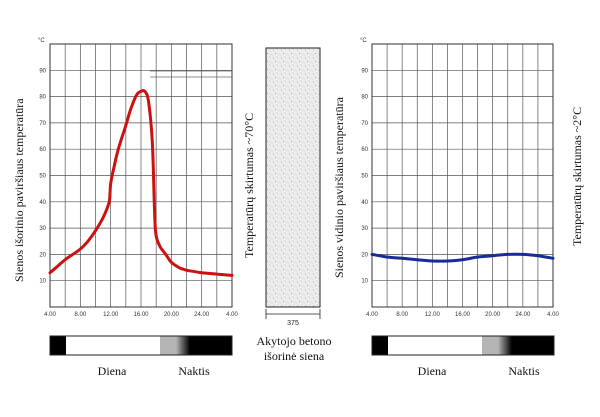 The height and width of the screenshot is (417, 600). What do you see at coordinates (462, 257) in the screenshot?
I see `right-series-line` at bounding box center [462, 257].